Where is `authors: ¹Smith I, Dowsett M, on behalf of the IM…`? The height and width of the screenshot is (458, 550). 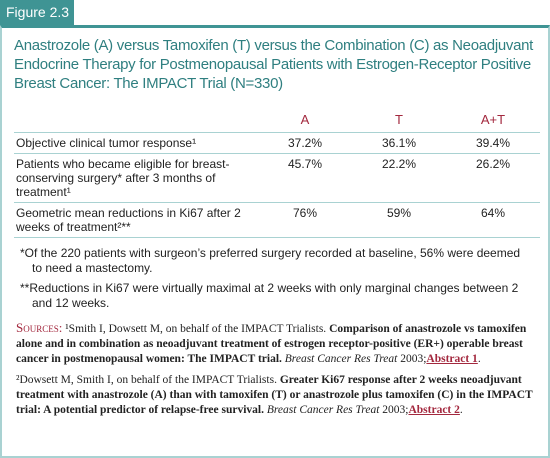
authors: ¹Smith I, Dowsett M, on behalf of the IM… is located at coordinates (196, 329).